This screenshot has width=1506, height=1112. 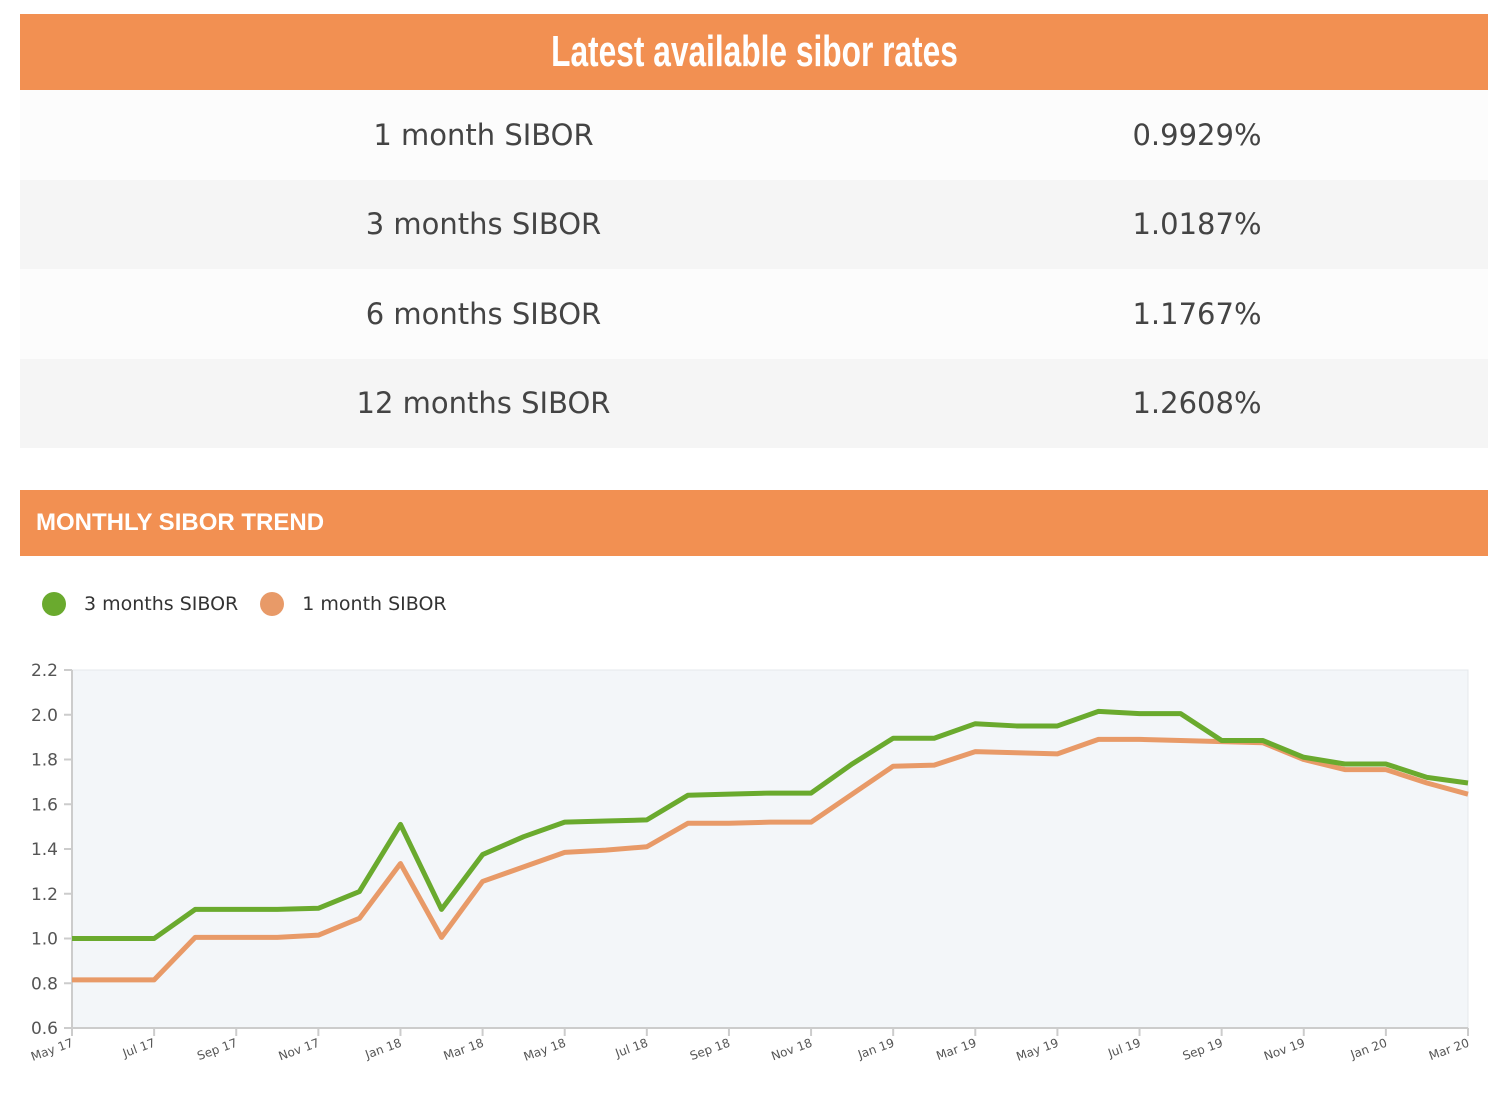 What do you see at coordinates (754, 224) in the screenshot?
I see `table-row: 3 months SIBOR 1.0187%` at bounding box center [754, 224].